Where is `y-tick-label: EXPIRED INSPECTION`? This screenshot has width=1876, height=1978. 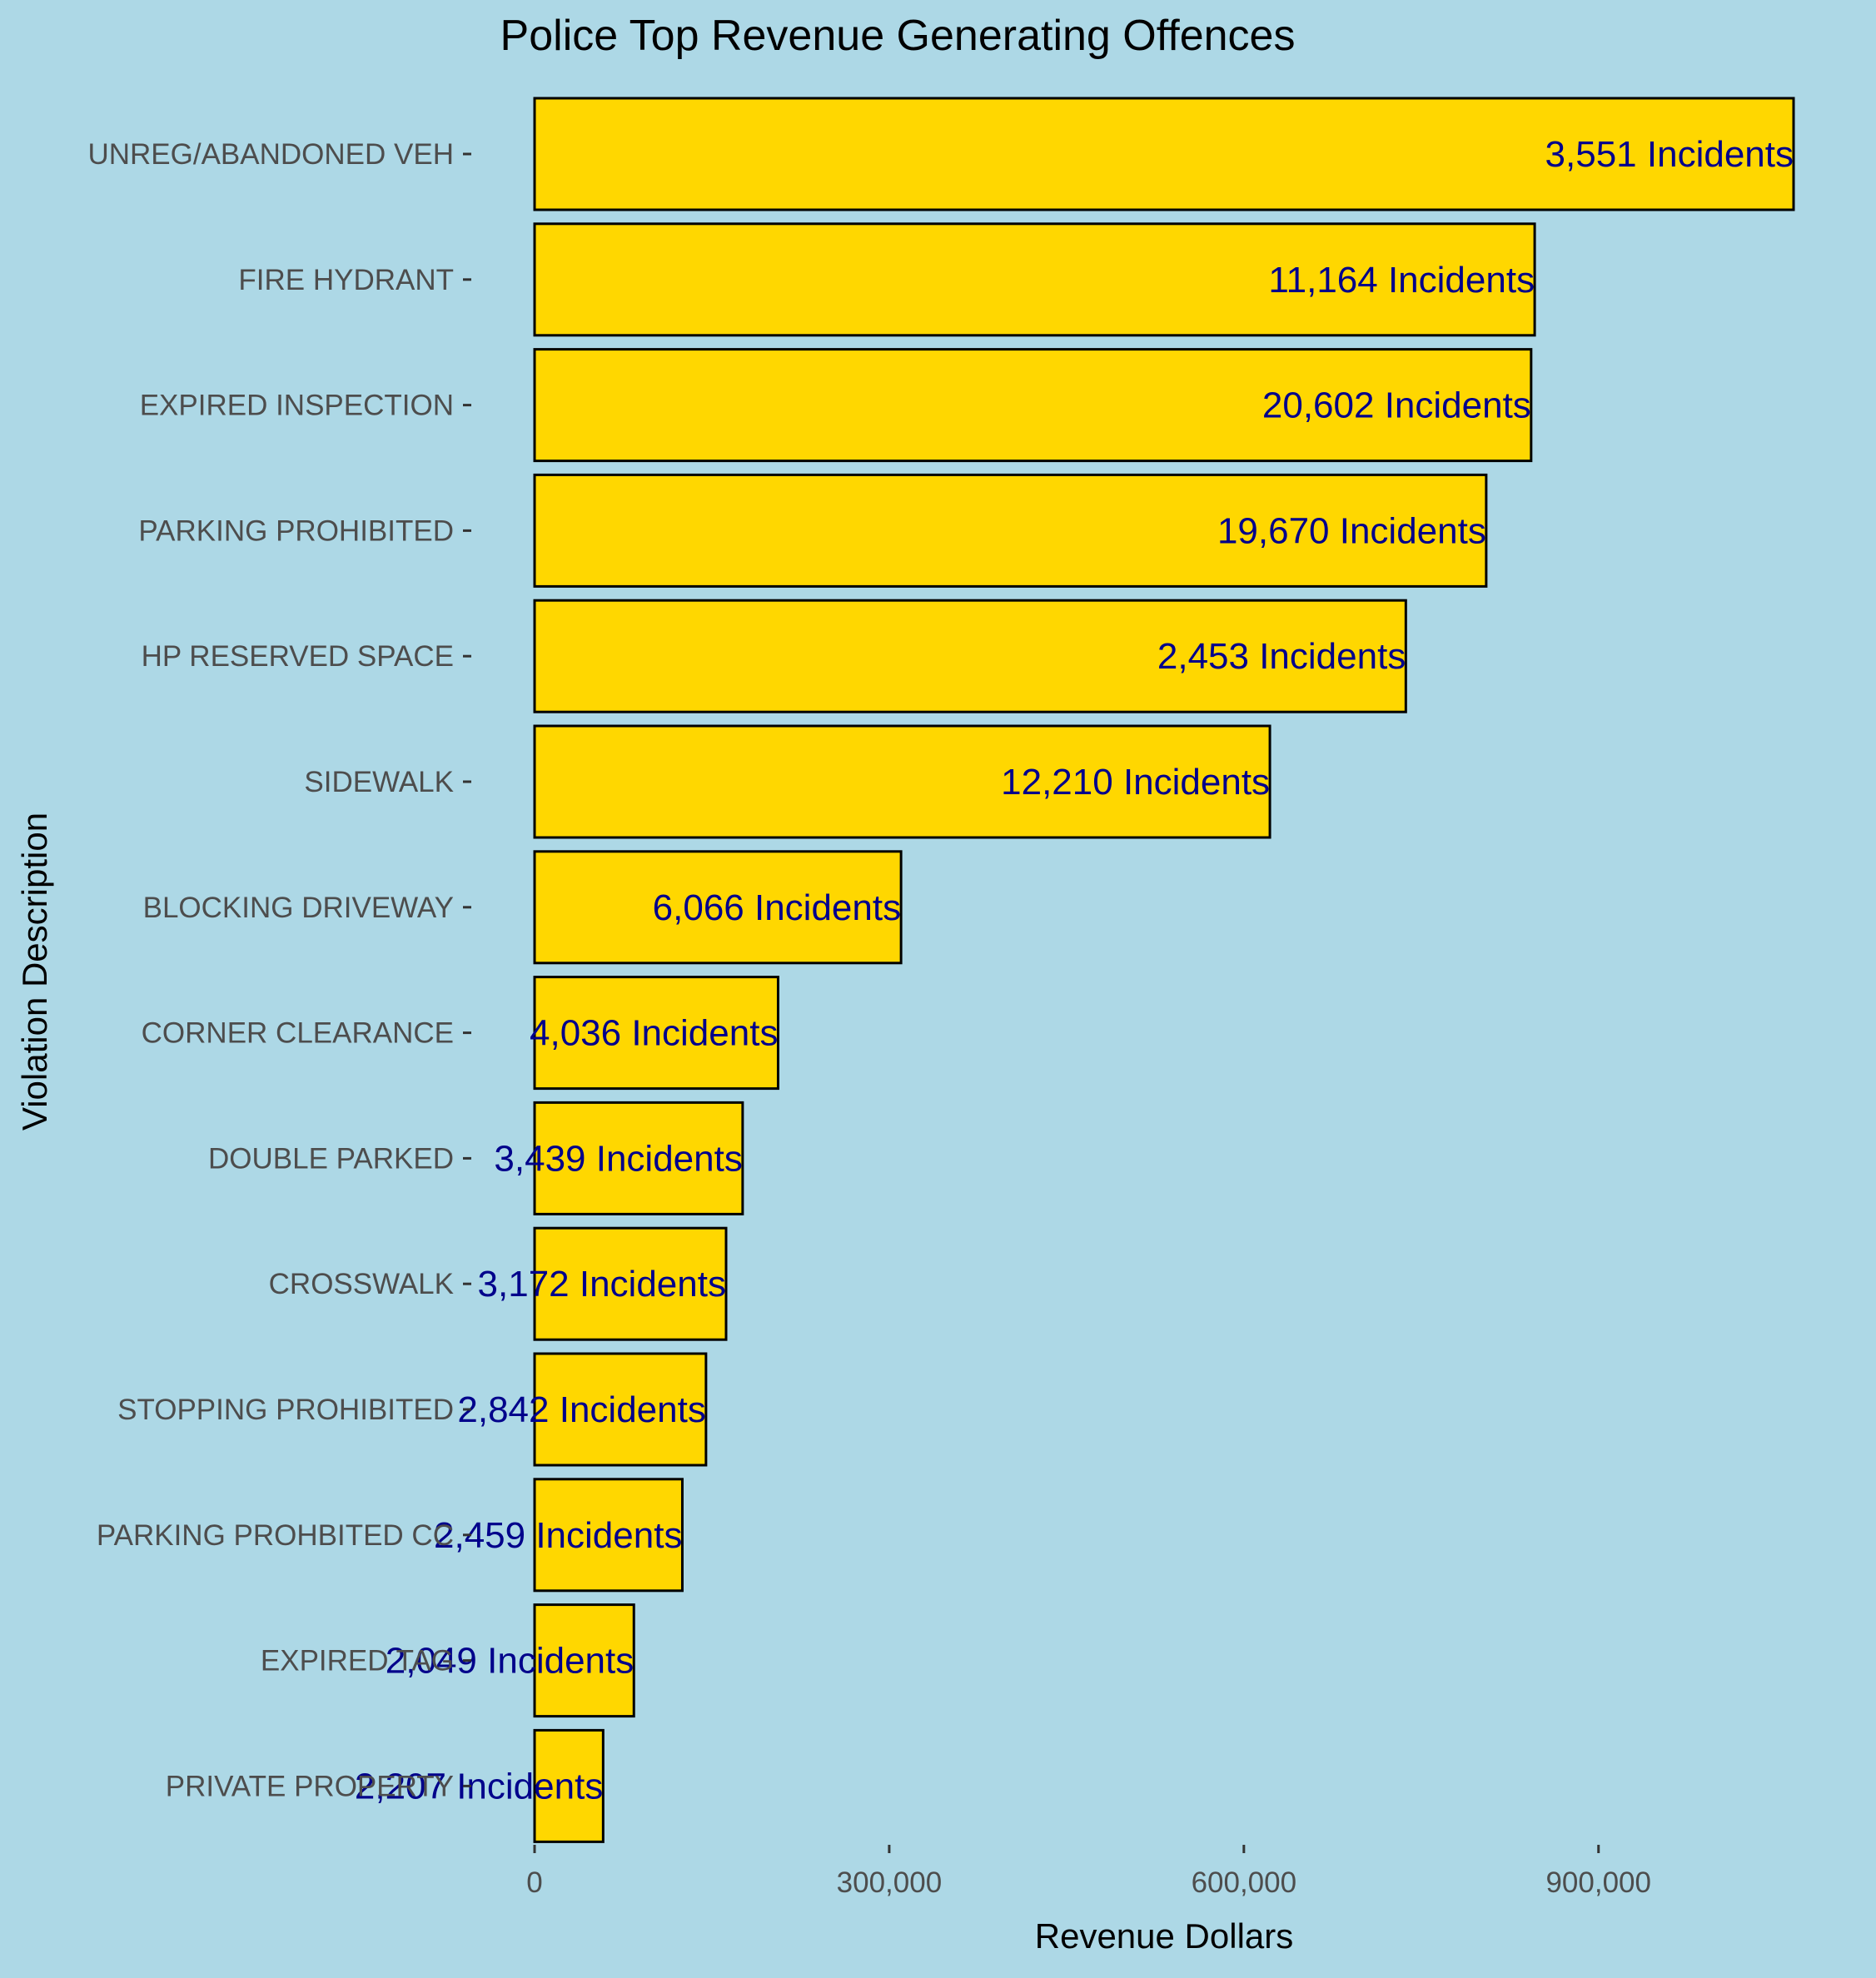 y-tick-label: EXPIRED INSPECTION is located at coordinates (297, 406).